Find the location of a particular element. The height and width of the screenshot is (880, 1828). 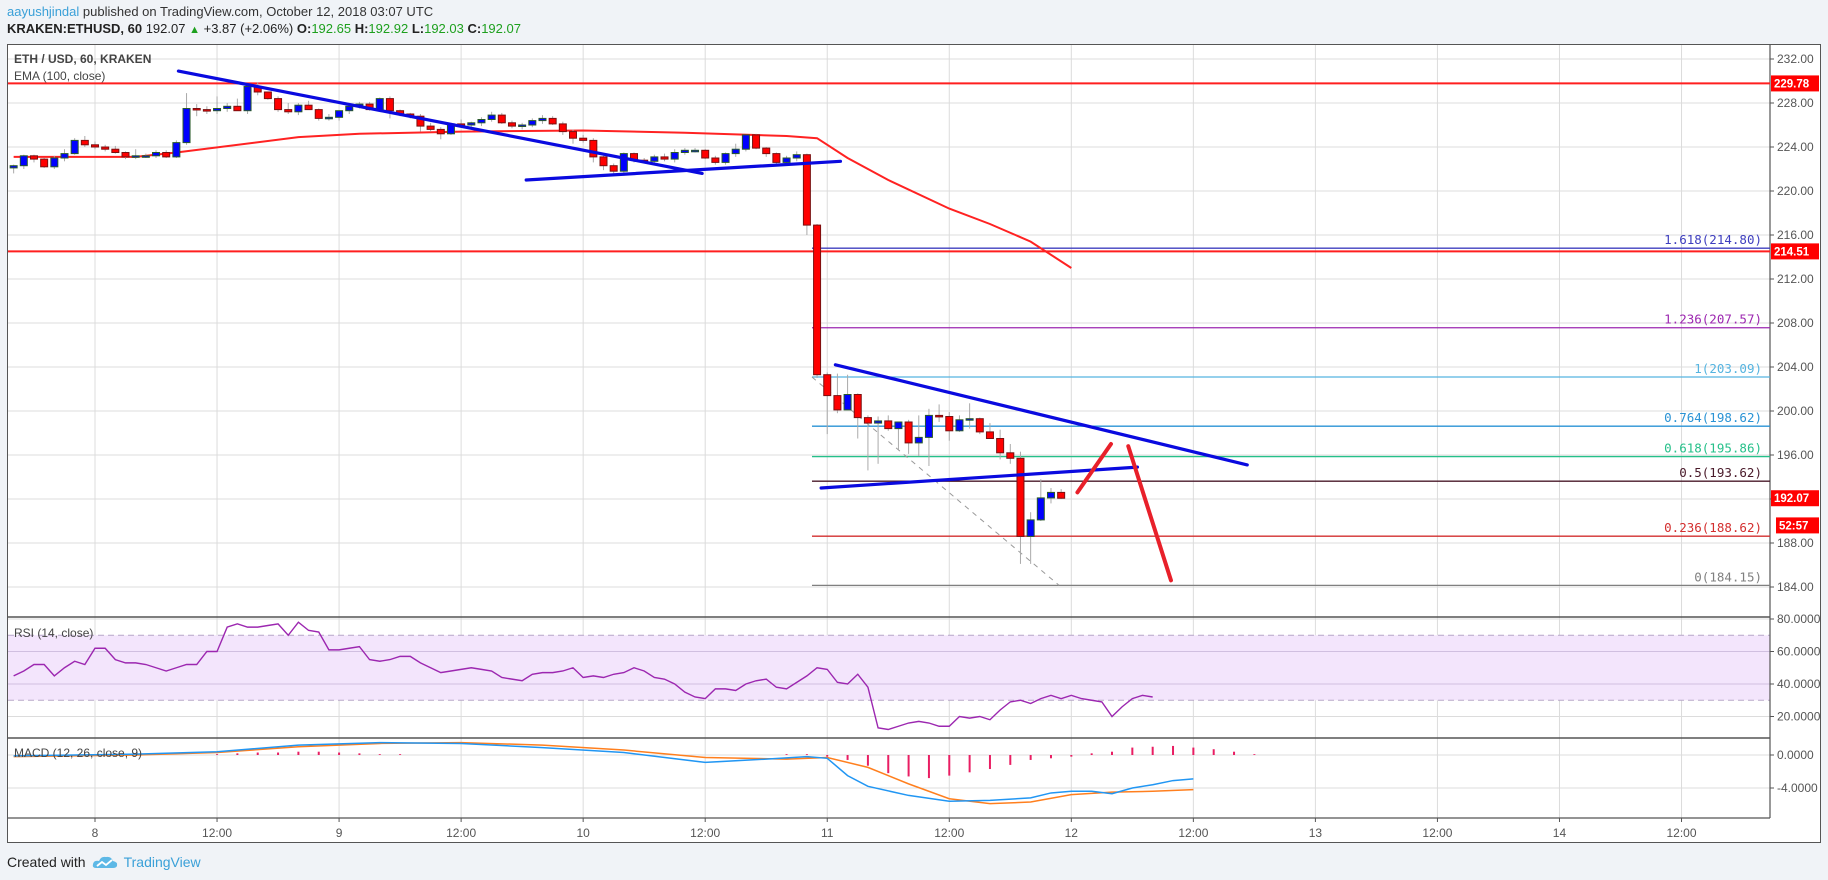

time-axis-label: 11 is located at coordinates (827, 833).